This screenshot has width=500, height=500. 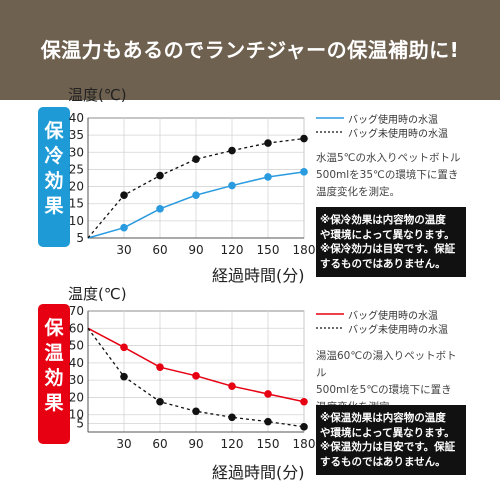 What do you see at coordinates (76, 346) in the screenshot?
I see `y-tick-label: 50` at bounding box center [76, 346].